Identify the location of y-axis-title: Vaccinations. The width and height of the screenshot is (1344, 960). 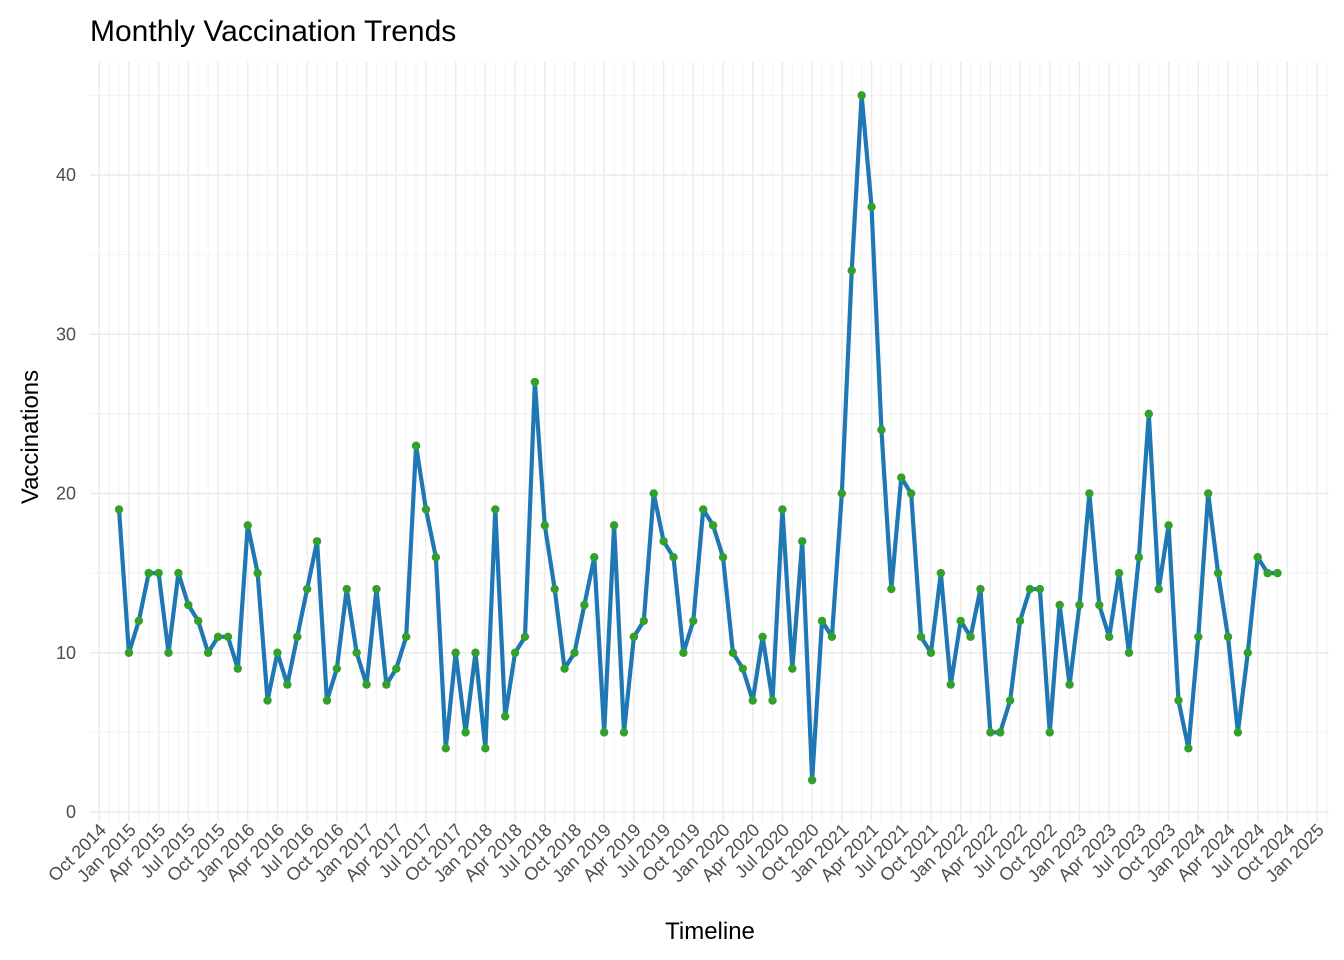
(30, 437).